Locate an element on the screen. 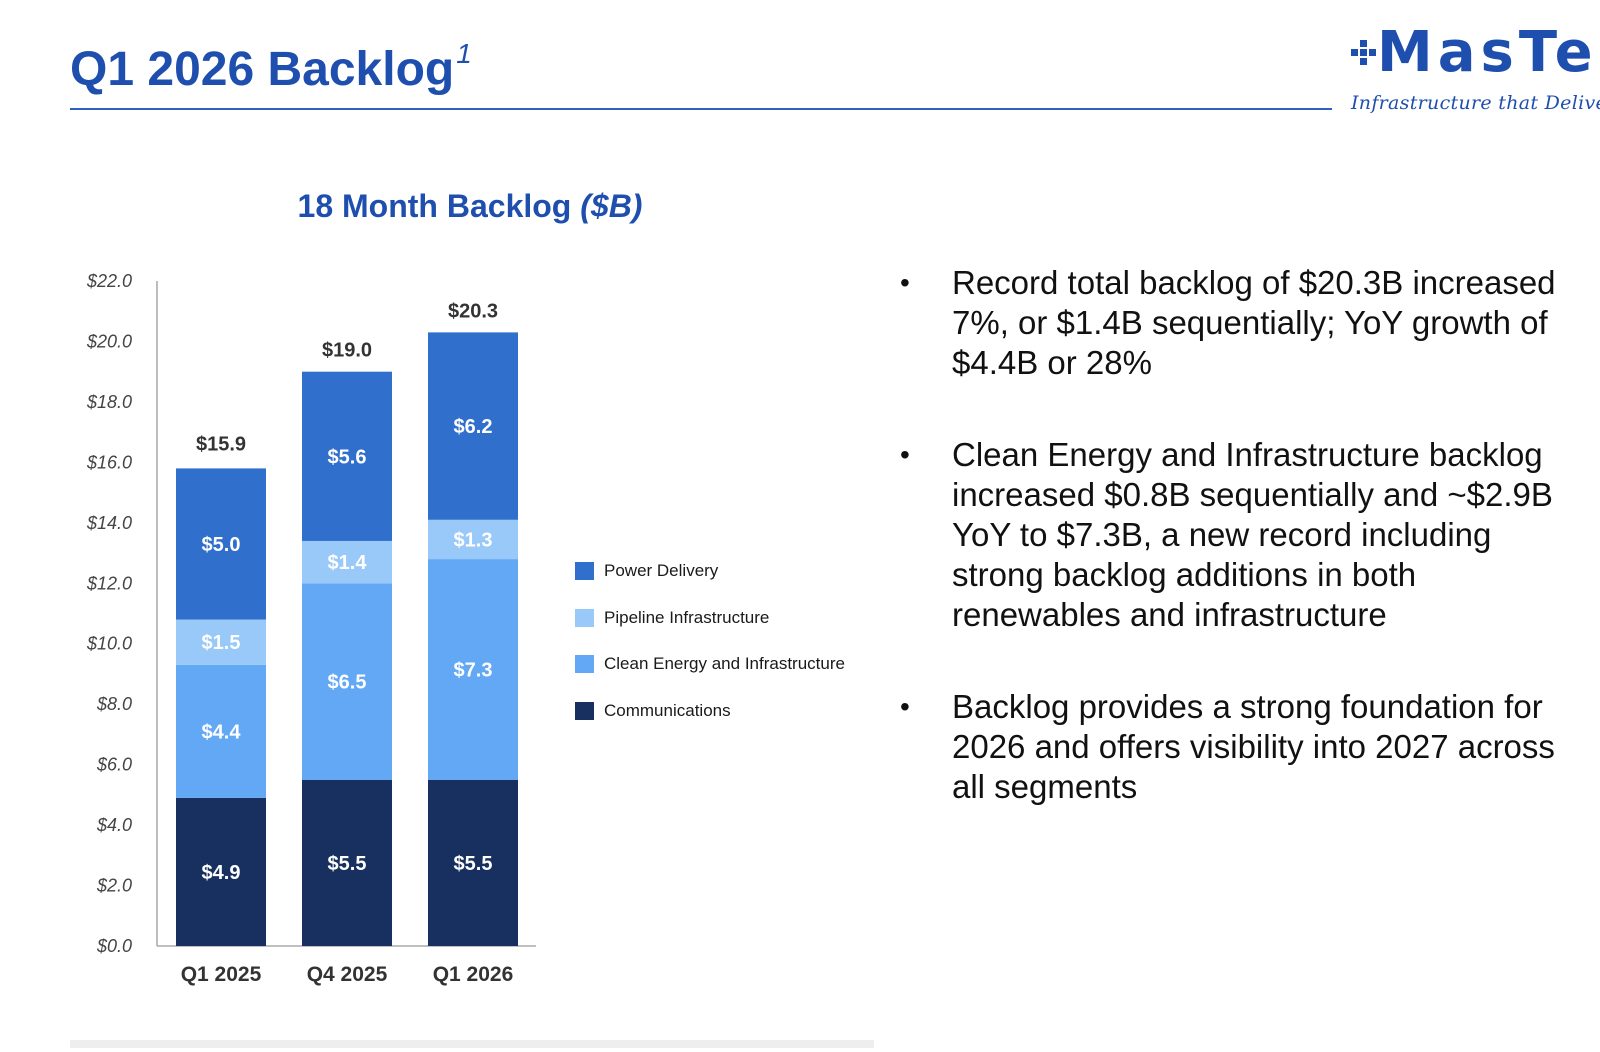 The image size is (1600, 1052). bar-data-label: $4.4 is located at coordinates (222, 732).